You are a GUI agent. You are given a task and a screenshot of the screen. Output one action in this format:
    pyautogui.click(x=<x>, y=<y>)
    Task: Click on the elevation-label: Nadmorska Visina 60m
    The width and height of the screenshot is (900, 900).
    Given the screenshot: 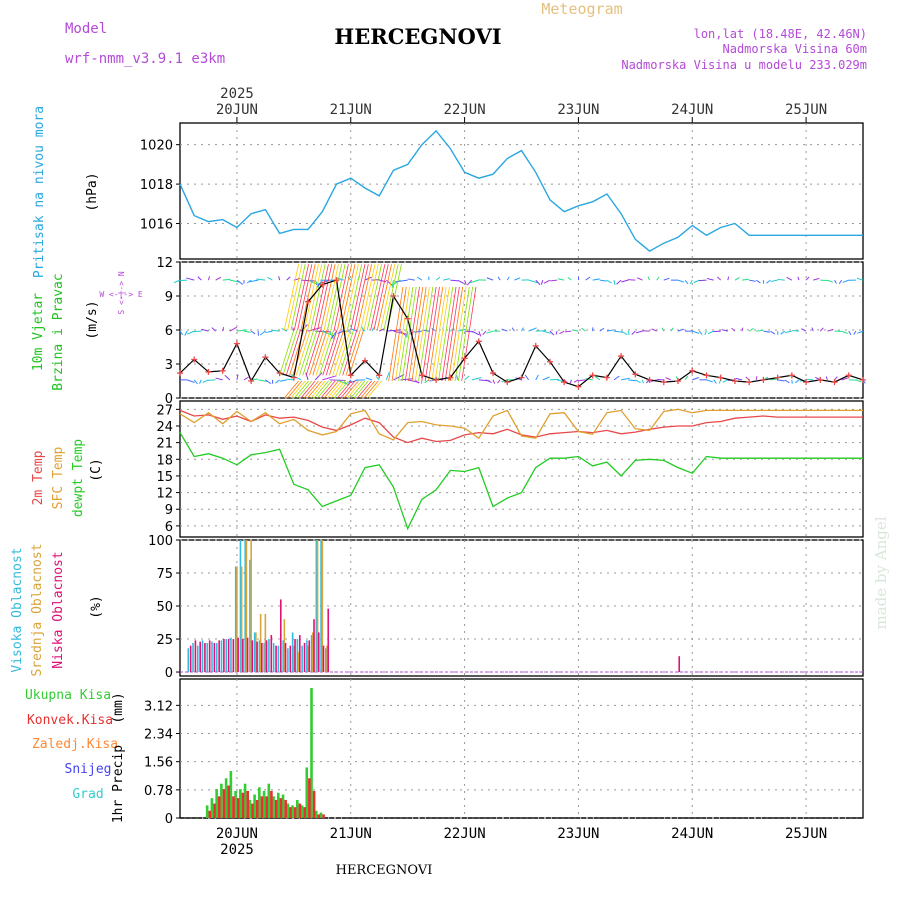 What is the action you would take?
    pyautogui.click(x=795, y=49)
    